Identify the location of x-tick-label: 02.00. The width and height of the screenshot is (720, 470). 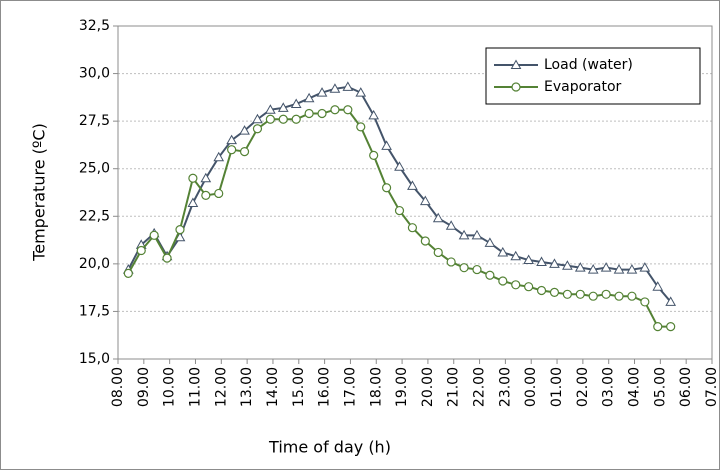
(583, 387).